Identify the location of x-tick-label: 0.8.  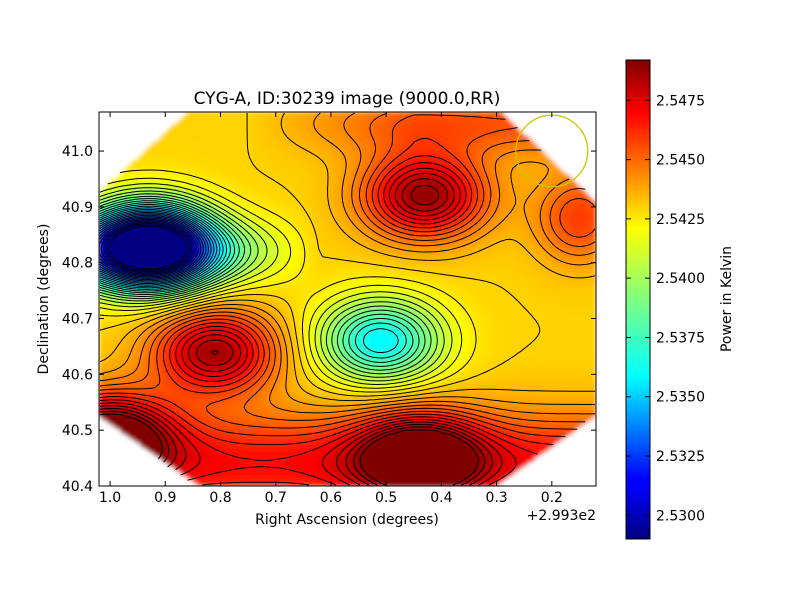
(220, 498).